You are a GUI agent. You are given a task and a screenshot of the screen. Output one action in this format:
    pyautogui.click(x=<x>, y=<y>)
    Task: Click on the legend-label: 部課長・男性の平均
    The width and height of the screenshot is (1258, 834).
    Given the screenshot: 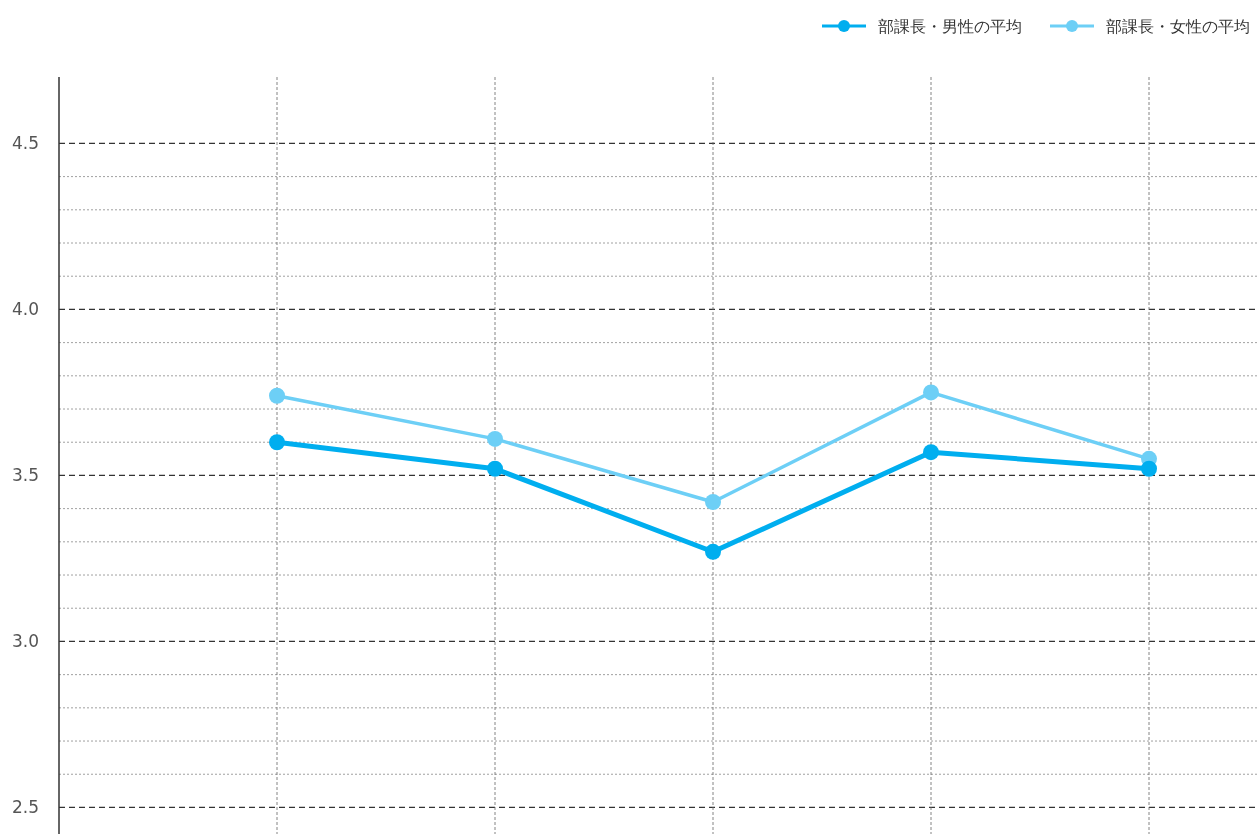 What is the action you would take?
    pyautogui.click(x=950, y=26)
    